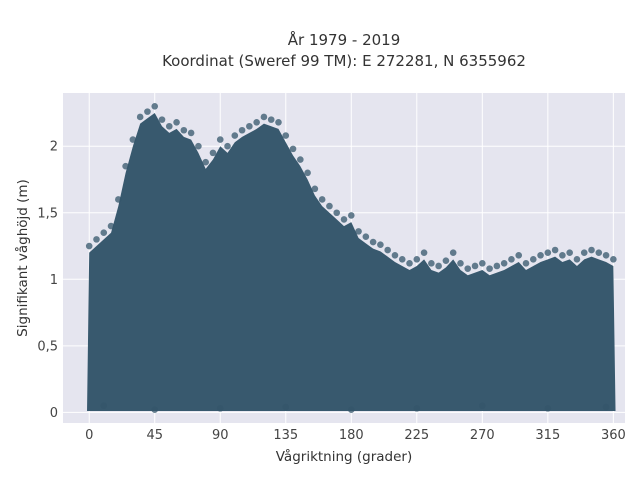  What do you see at coordinates (416, 435) in the screenshot?
I see `x-tick-label: 225` at bounding box center [416, 435].